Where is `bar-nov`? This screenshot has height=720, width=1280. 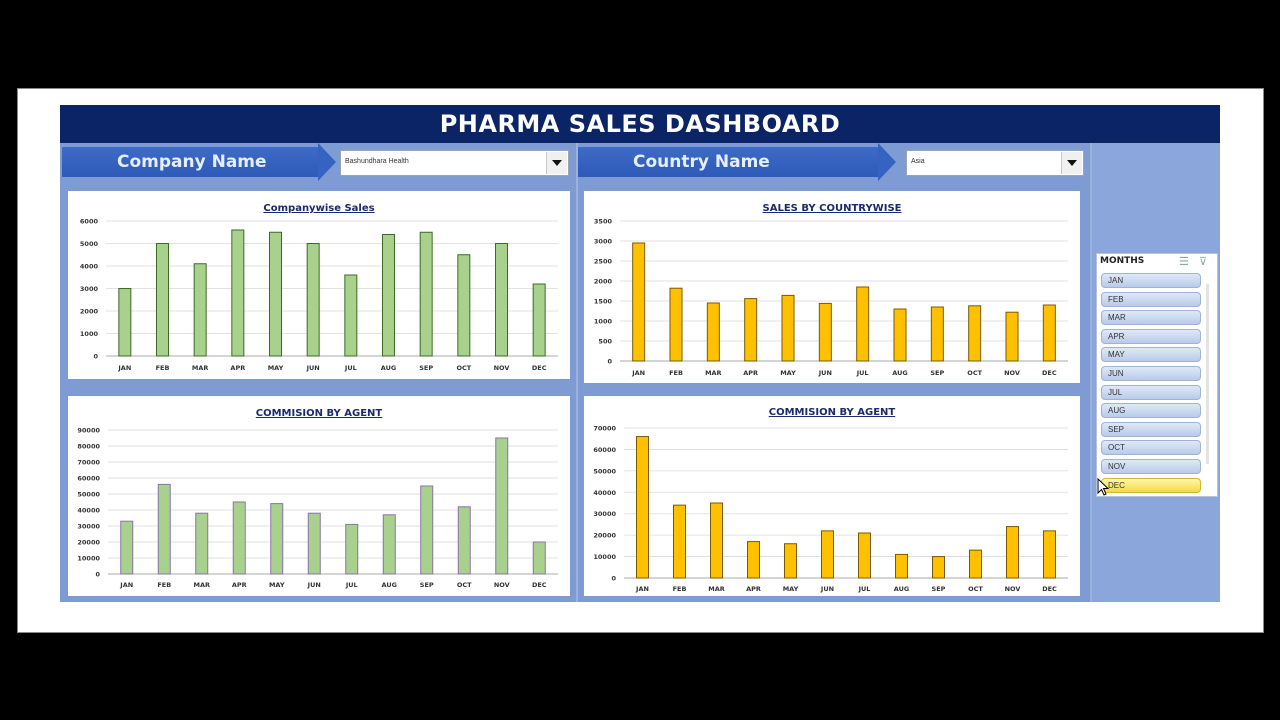
bar-nov is located at coordinates (1012, 336).